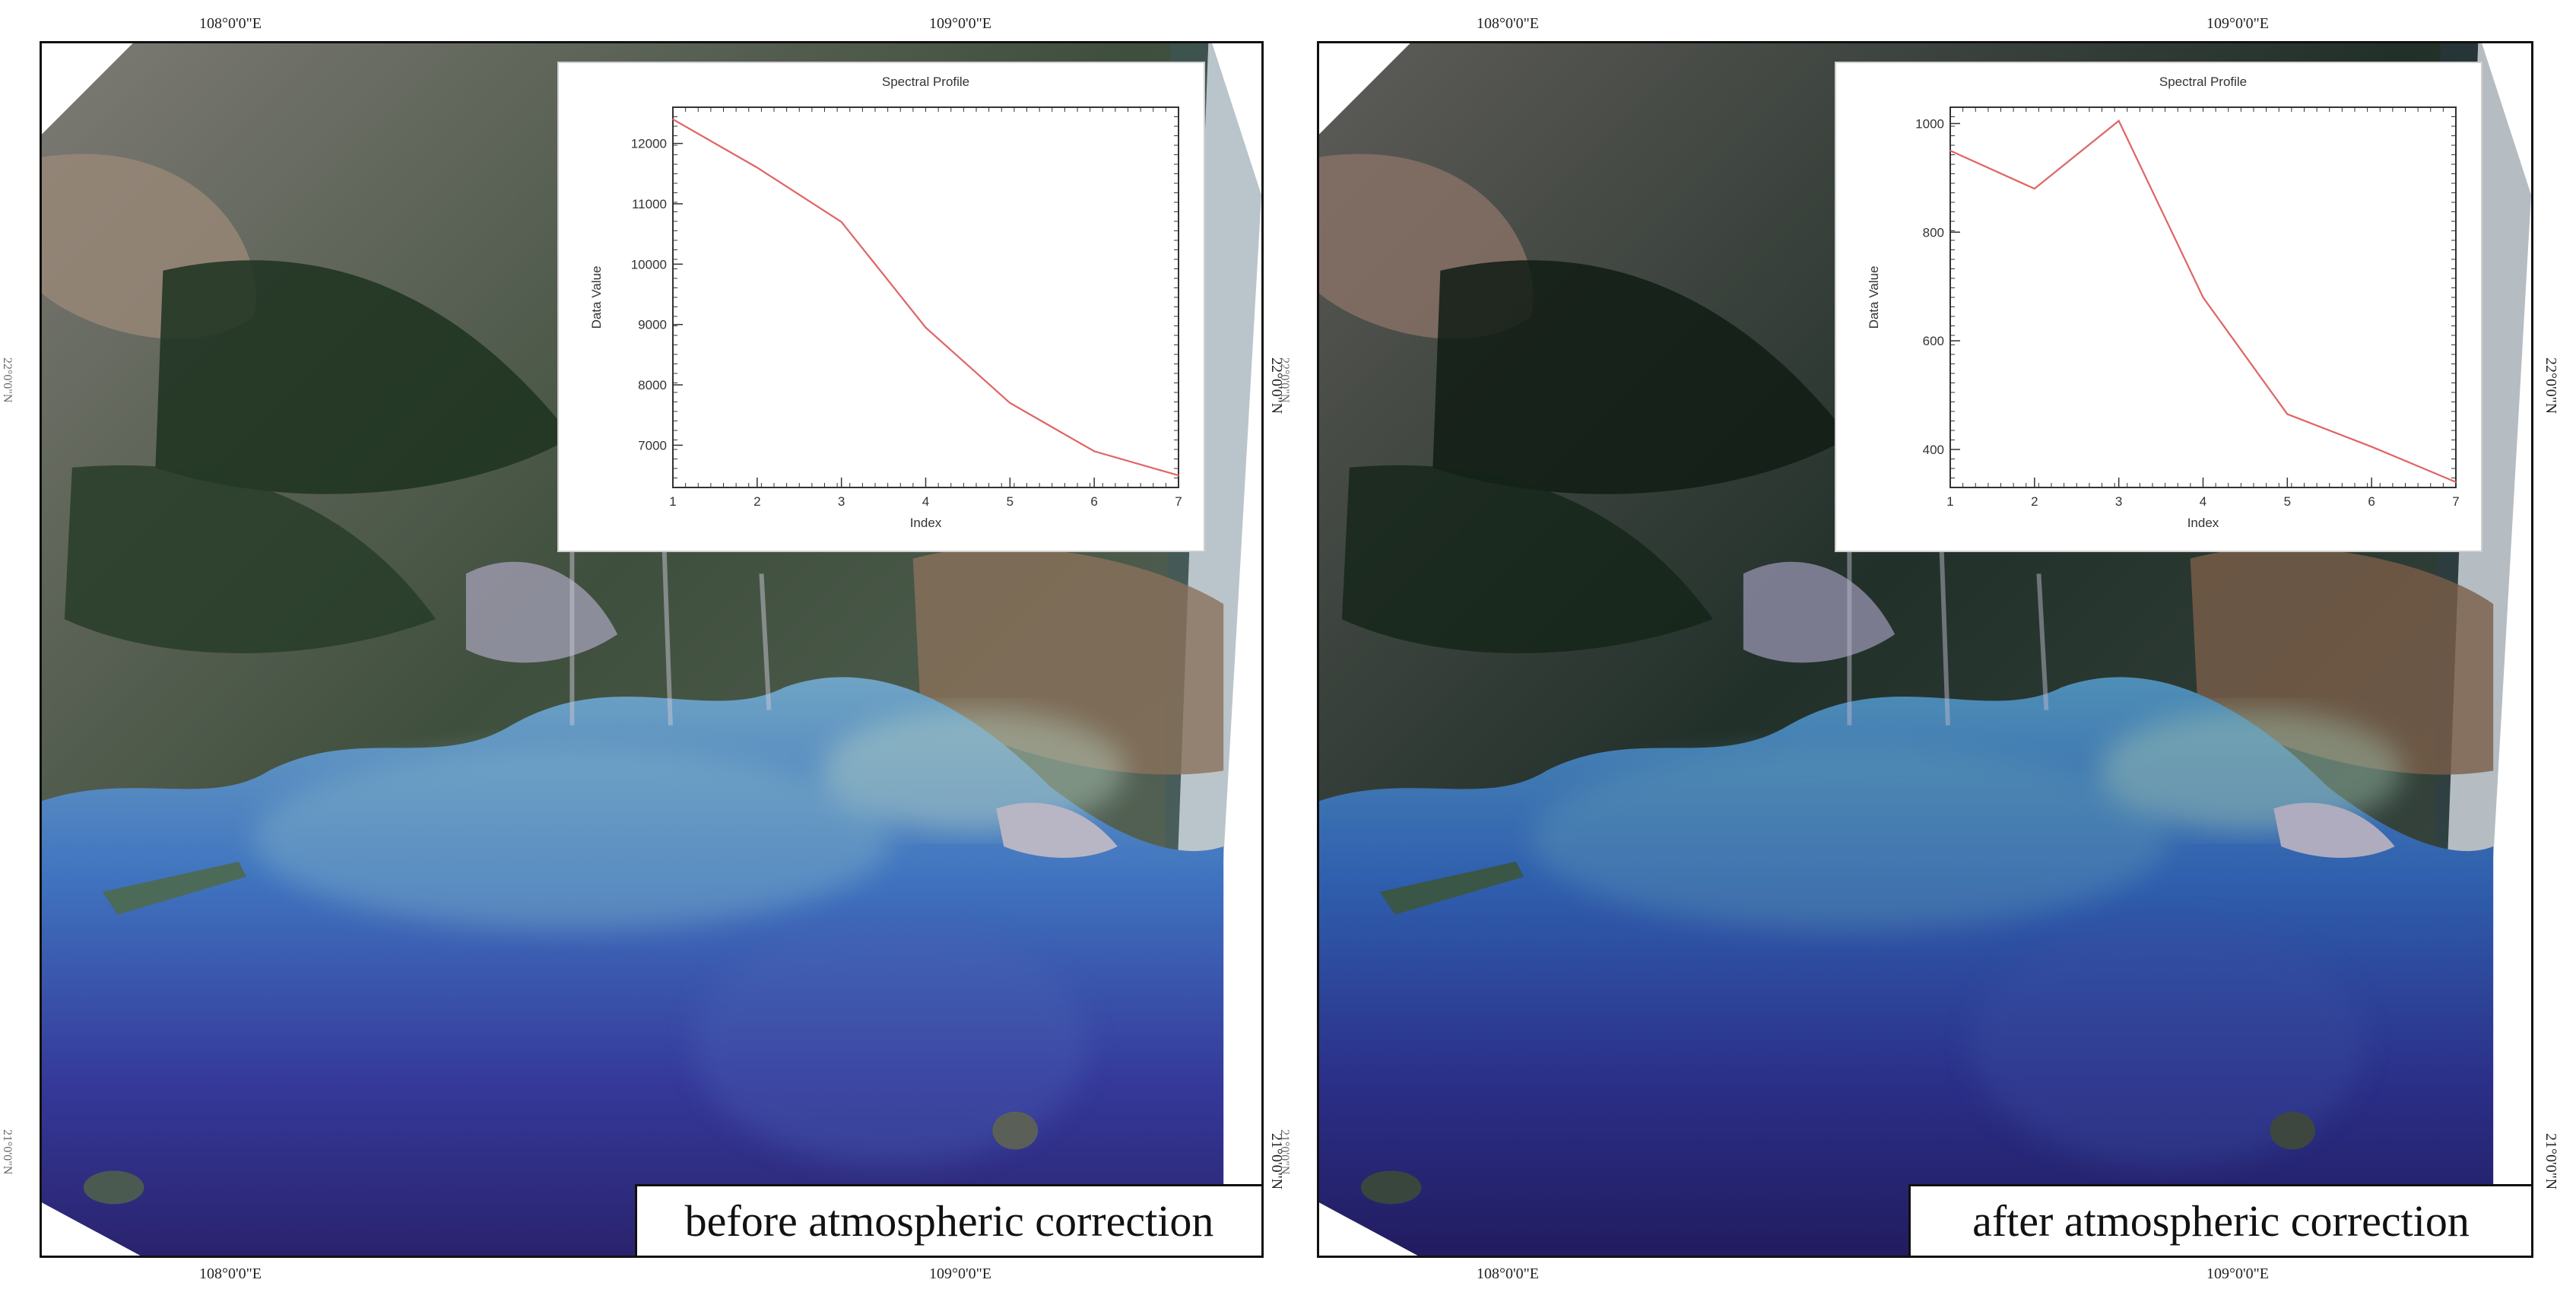 This screenshot has width=2576, height=1305. What do you see at coordinates (652, 325) in the screenshot?
I see `y-tick-label: 9000` at bounding box center [652, 325].